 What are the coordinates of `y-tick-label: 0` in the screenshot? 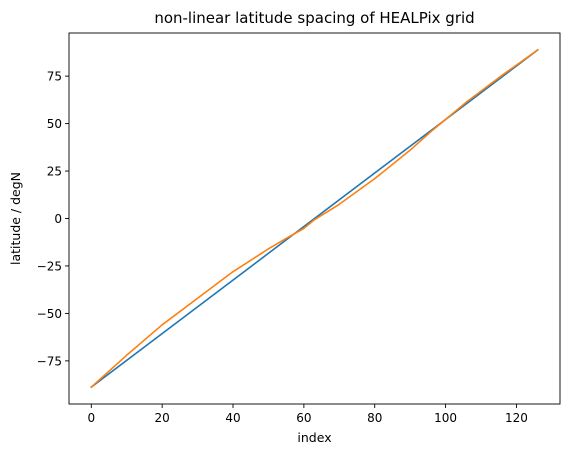 It's located at (58, 219).